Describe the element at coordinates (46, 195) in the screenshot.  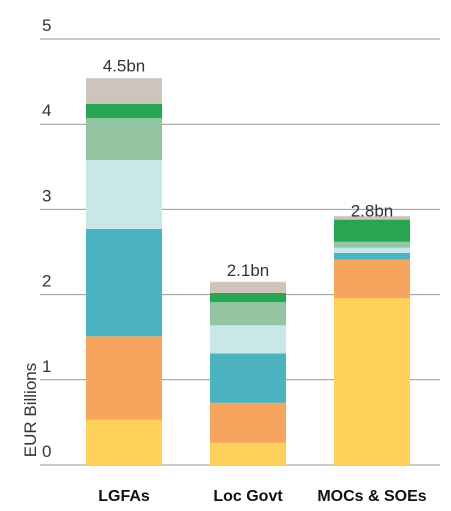
I see `y-tick-label: 3` at that location.